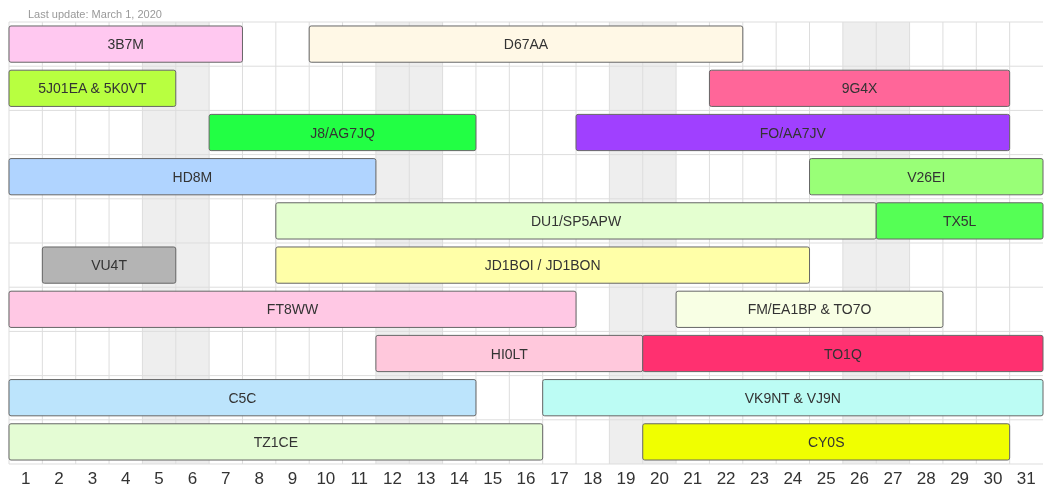 This screenshot has height=500, width=1052. Describe the element at coordinates (960, 478) in the screenshot. I see `x-tick-label: 29` at that location.